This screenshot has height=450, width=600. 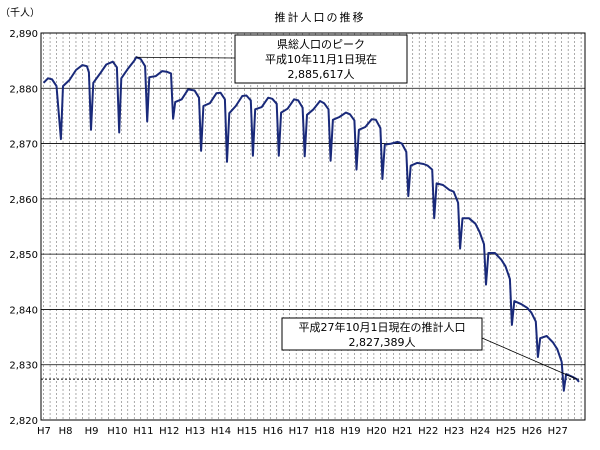 I want to click on x-tick-label: H17, so click(x=299, y=431).